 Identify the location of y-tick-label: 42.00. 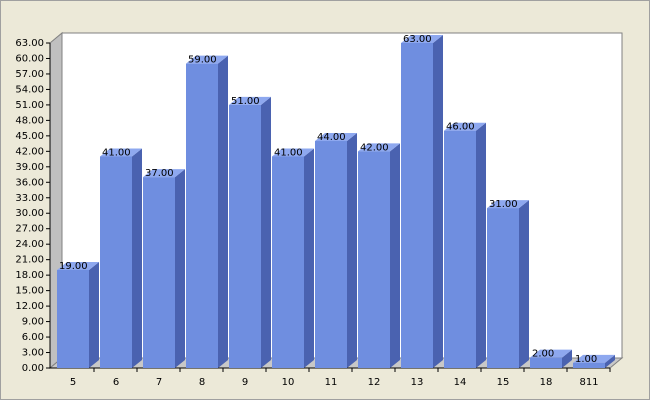
(29, 151).